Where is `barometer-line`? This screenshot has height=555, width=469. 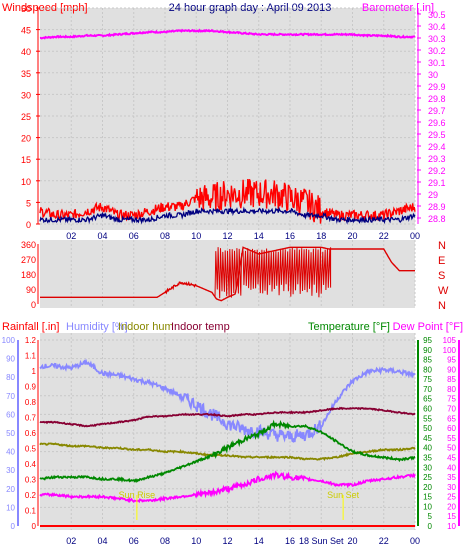 barometer-line is located at coordinates (227, 34).